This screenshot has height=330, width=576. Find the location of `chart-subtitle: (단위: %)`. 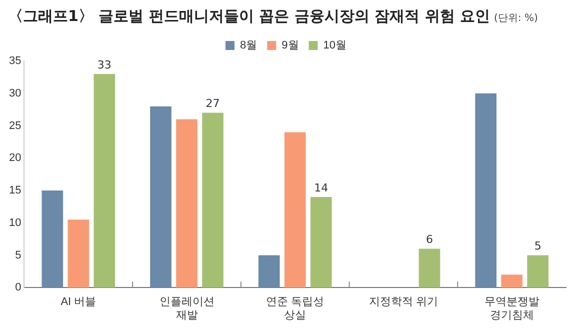

chart-subtitle: (단위: %) is located at coordinates (516, 18).